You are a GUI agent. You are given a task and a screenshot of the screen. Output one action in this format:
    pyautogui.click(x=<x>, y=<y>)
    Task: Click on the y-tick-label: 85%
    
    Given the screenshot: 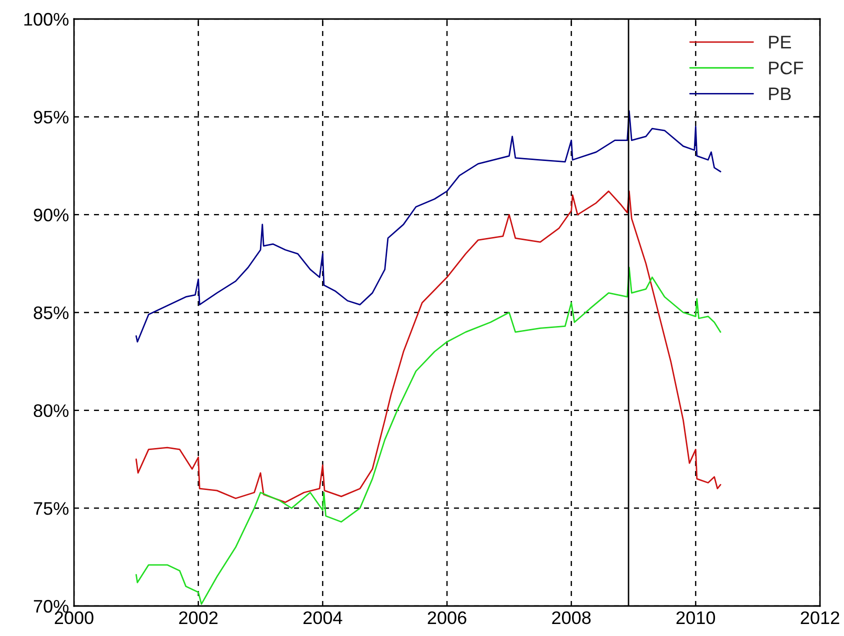 What is the action you would take?
    pyautogui.click(x=51, y=313)
    